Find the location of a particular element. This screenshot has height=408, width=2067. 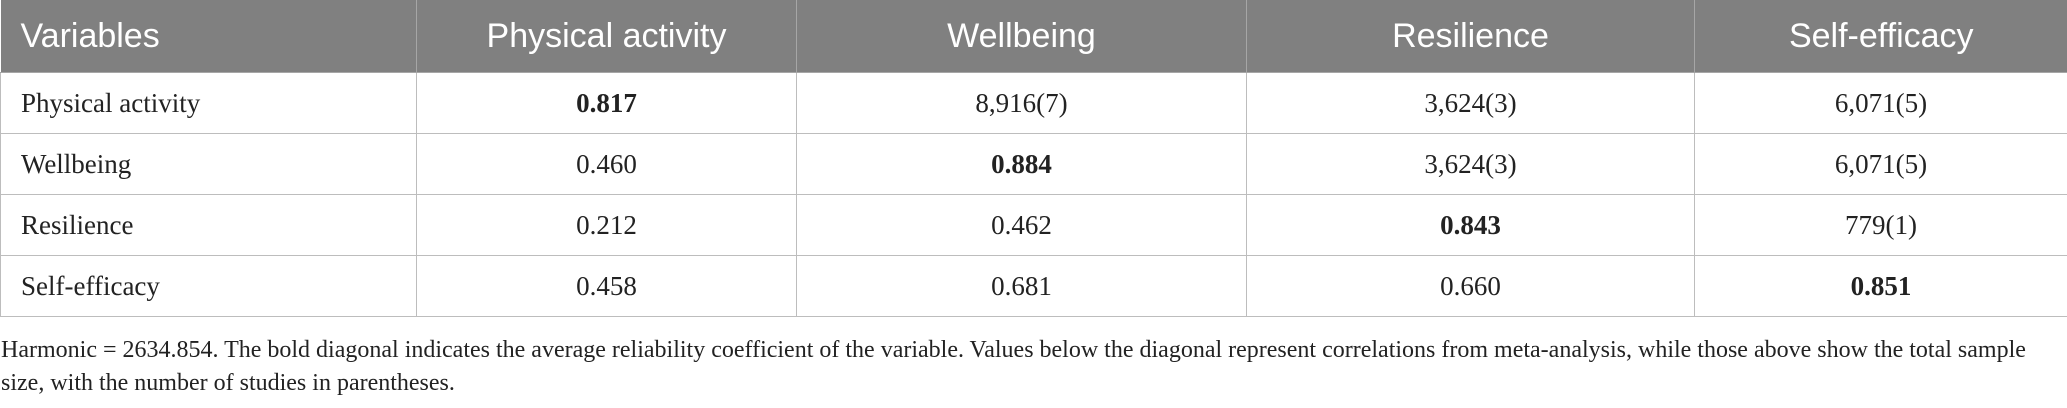

header-self-efficacy: Self-efficacy is located at coordinates (1880, 36).